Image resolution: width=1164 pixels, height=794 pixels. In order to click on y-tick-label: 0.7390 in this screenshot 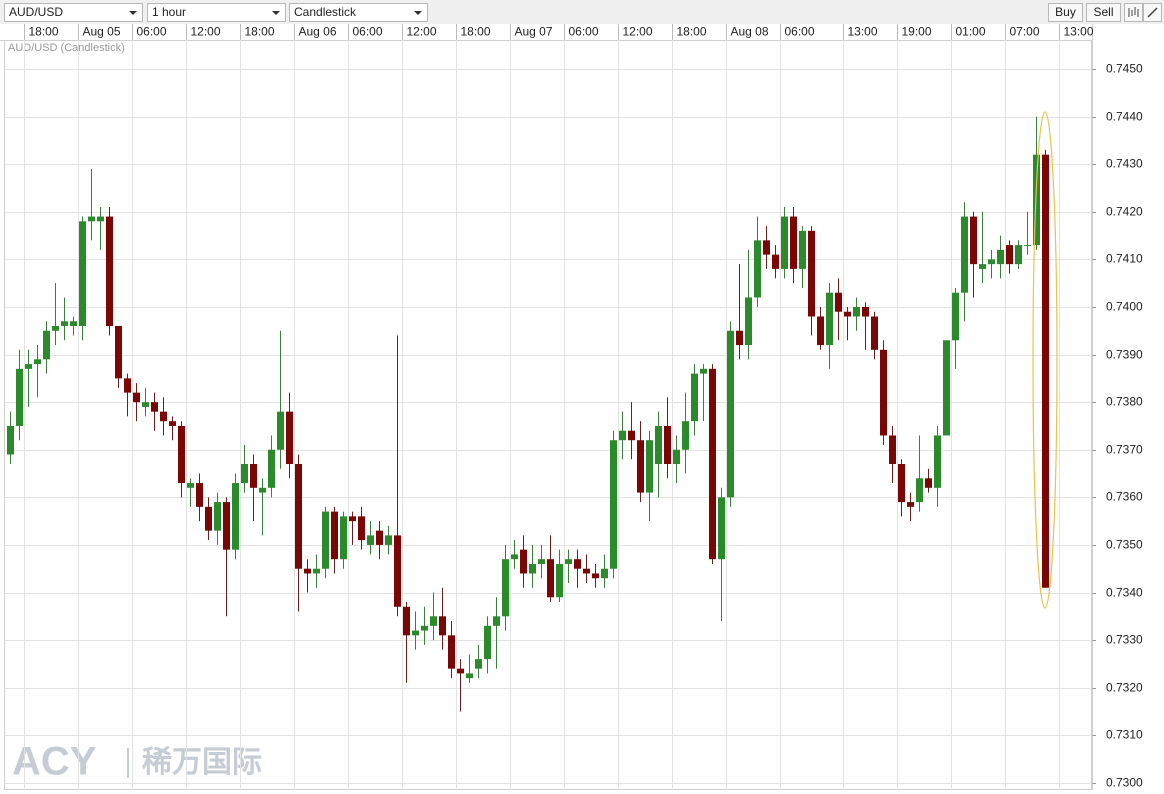, I will do `click(1124, 355)`.